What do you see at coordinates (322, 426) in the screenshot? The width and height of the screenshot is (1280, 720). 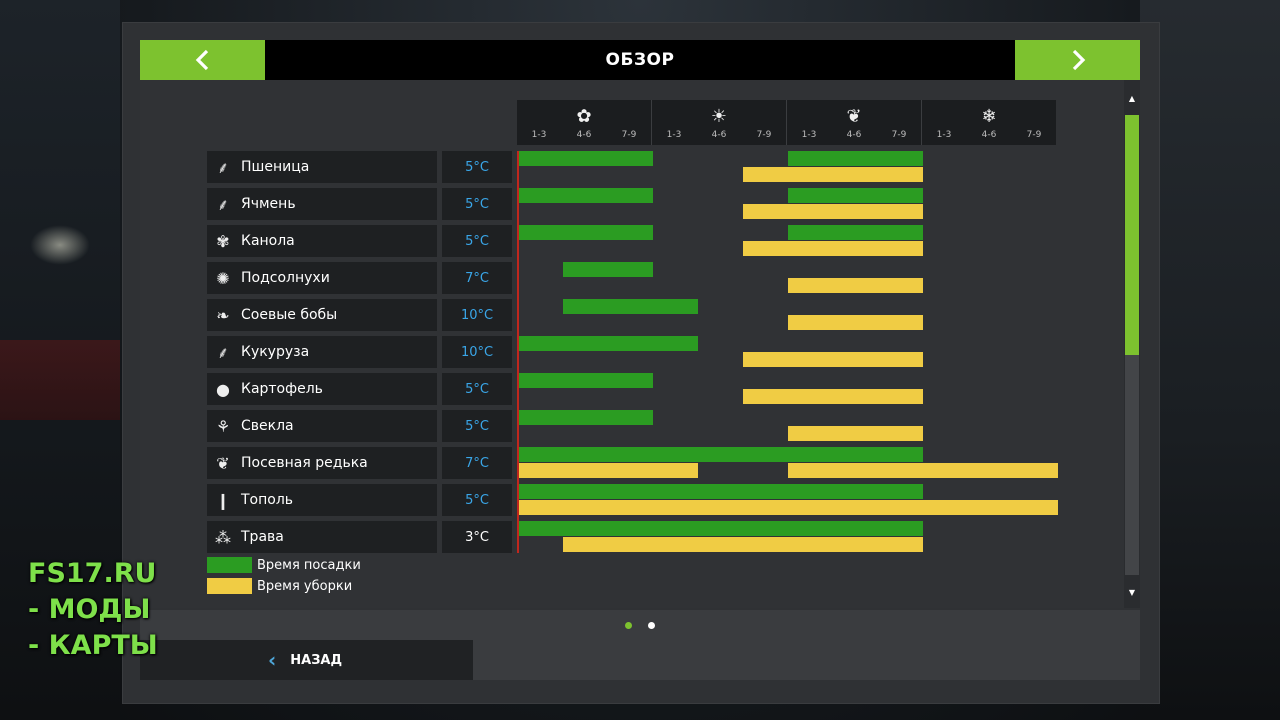 I see `crop-row: ⚘ Свекла` at bounding box center [322, 426].